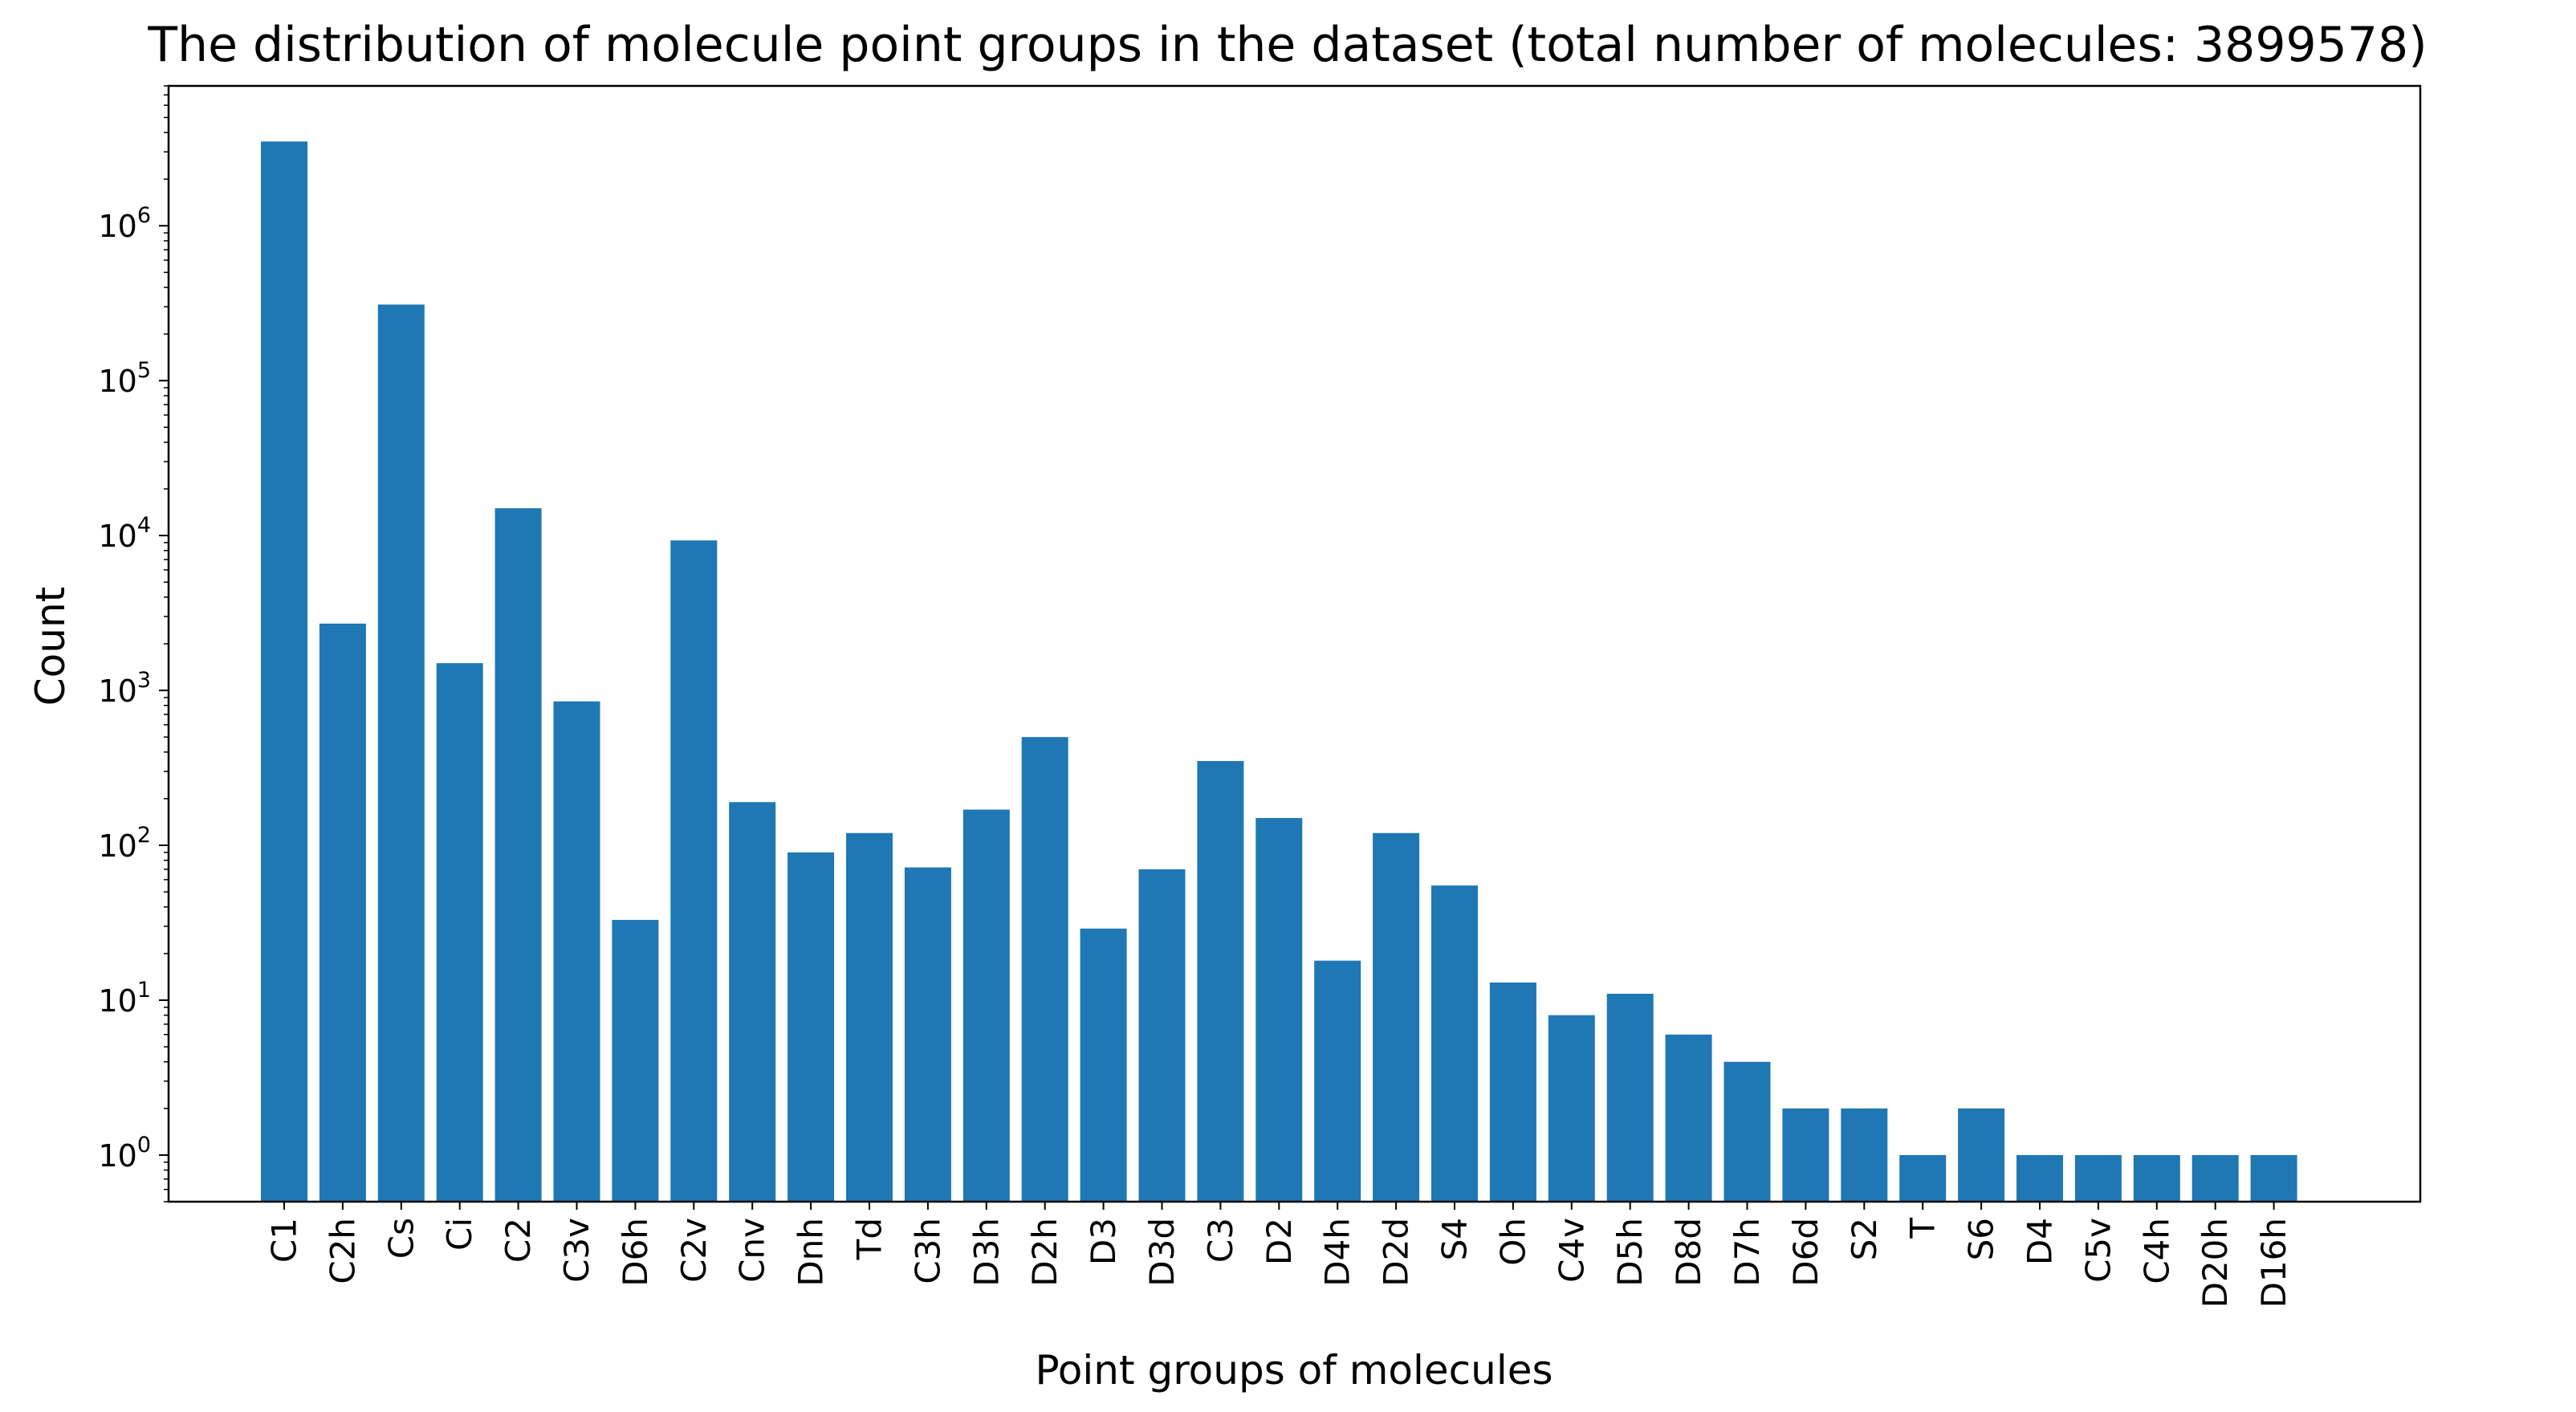  What do you see at coordinates (1512, 1092) in the screenshot?
I see `bar-Oh` at bounding box center [1512, 1092].